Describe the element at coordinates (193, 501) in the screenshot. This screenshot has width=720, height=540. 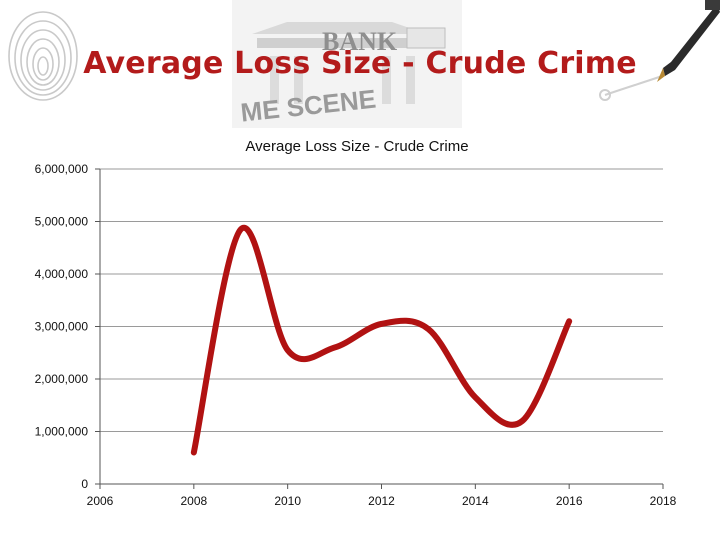
I see `x-tick-label: 2008` at that location.